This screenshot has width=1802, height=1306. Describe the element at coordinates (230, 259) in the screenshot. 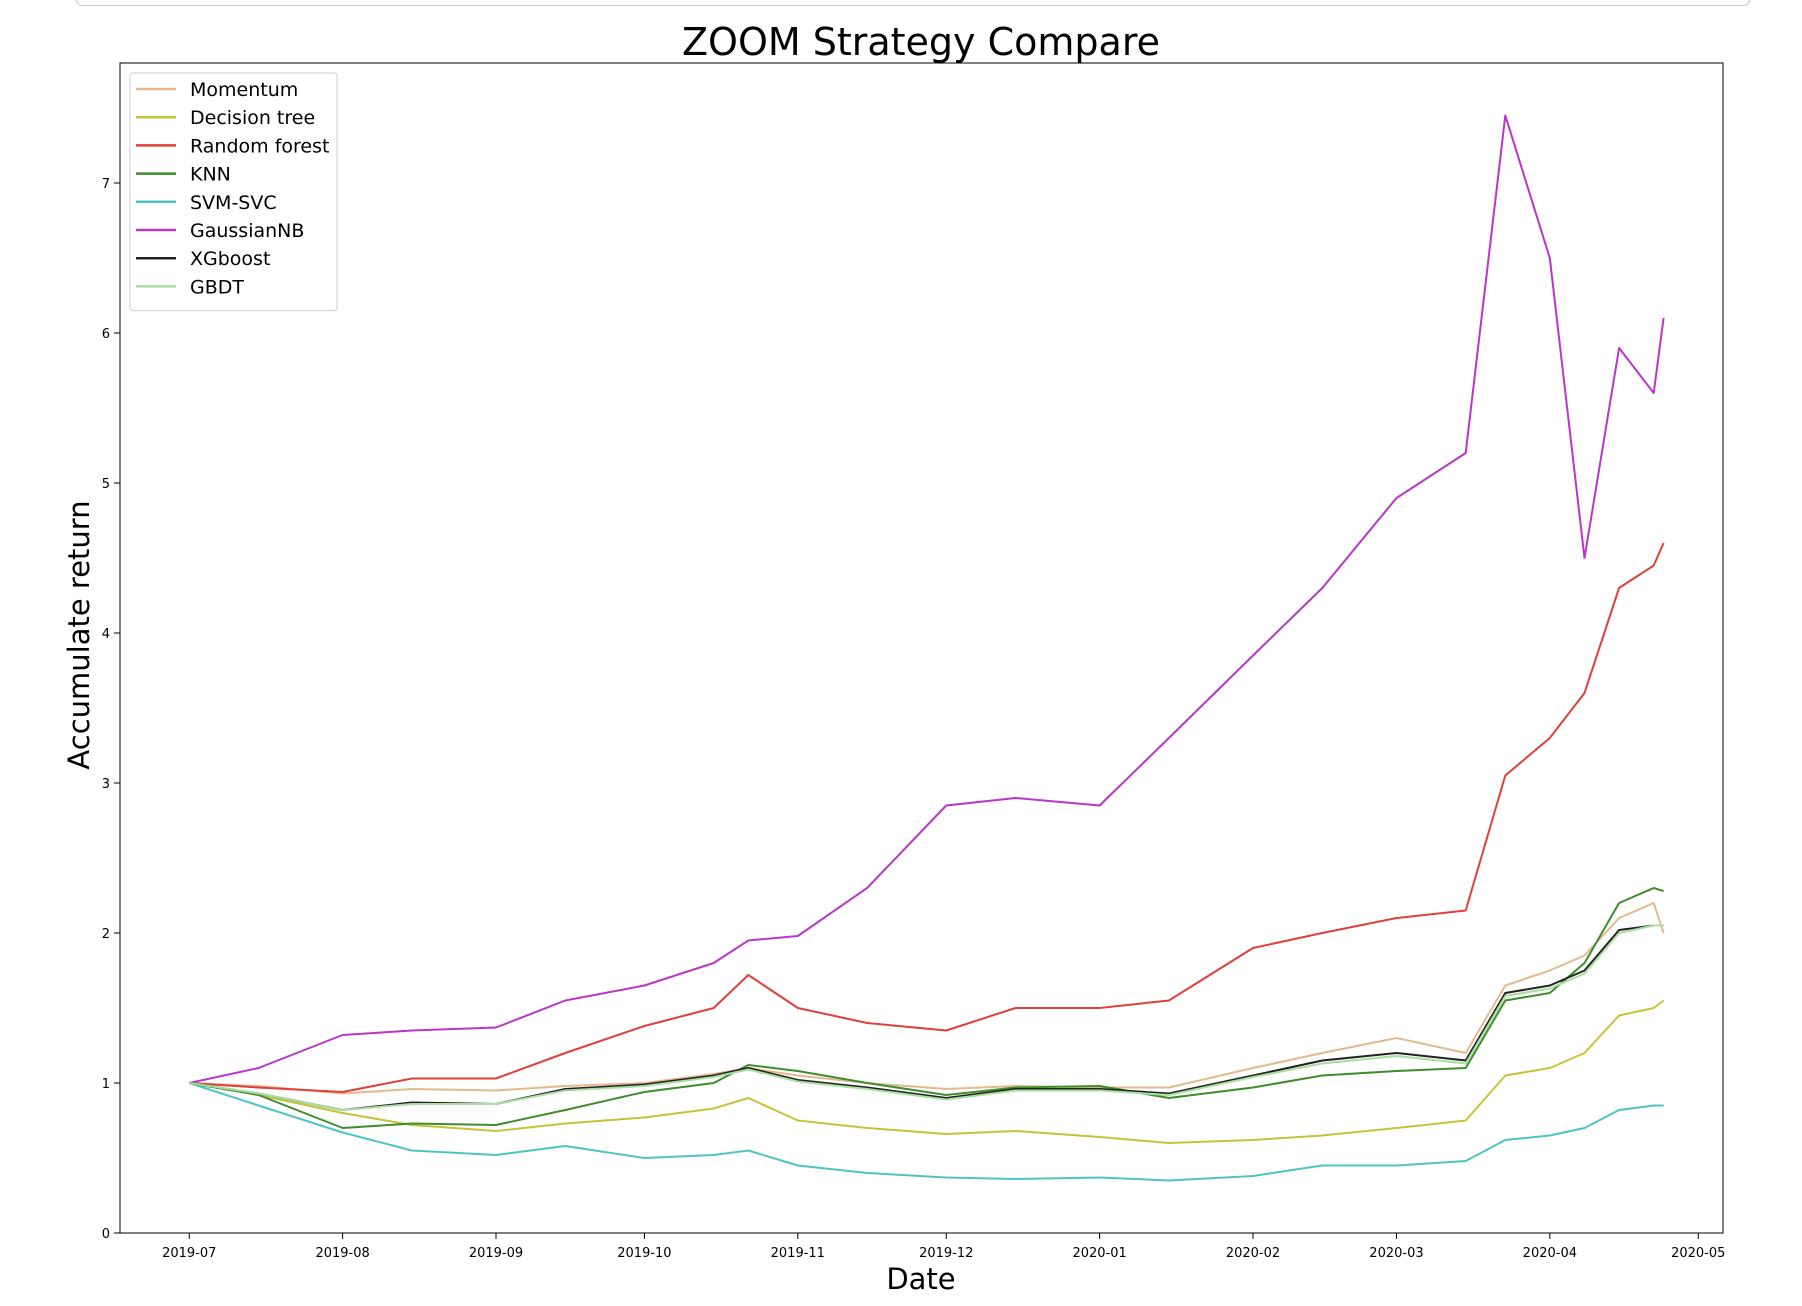

I see `legend-label-xgboost: XGboost` at that location.